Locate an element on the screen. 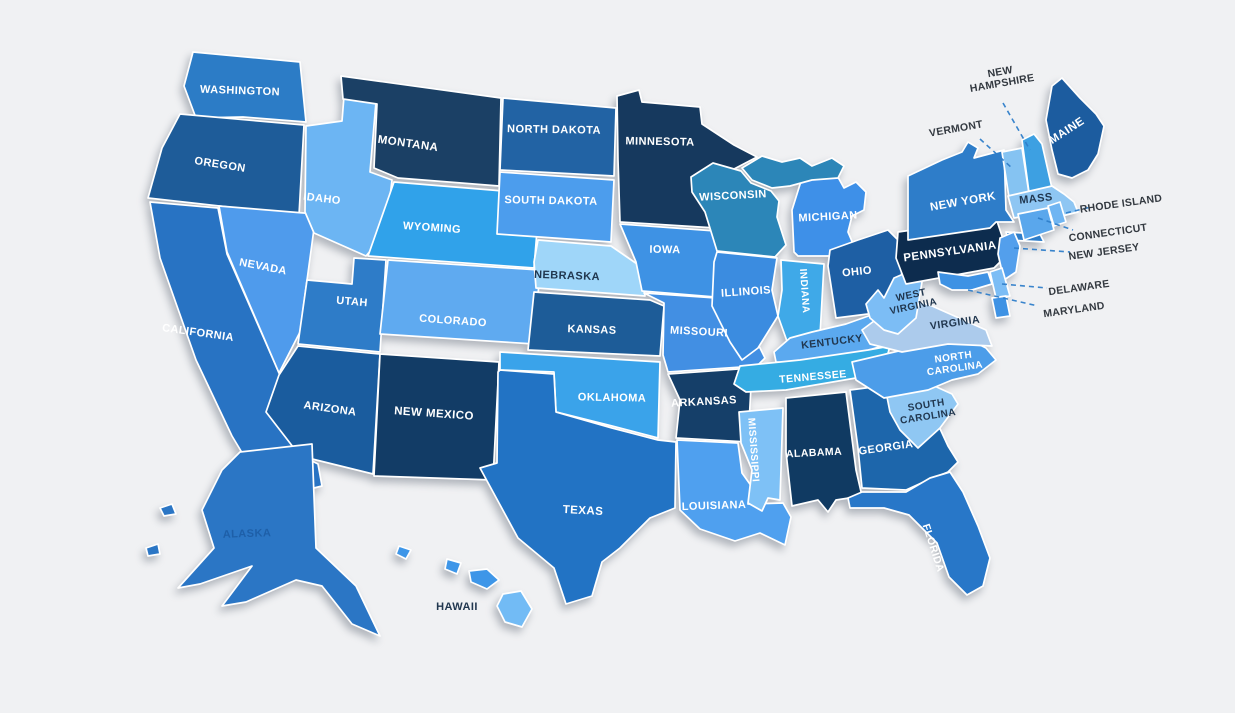  state-label-new-mexico: NEW MEXICO is located at coordinates (434, 414).